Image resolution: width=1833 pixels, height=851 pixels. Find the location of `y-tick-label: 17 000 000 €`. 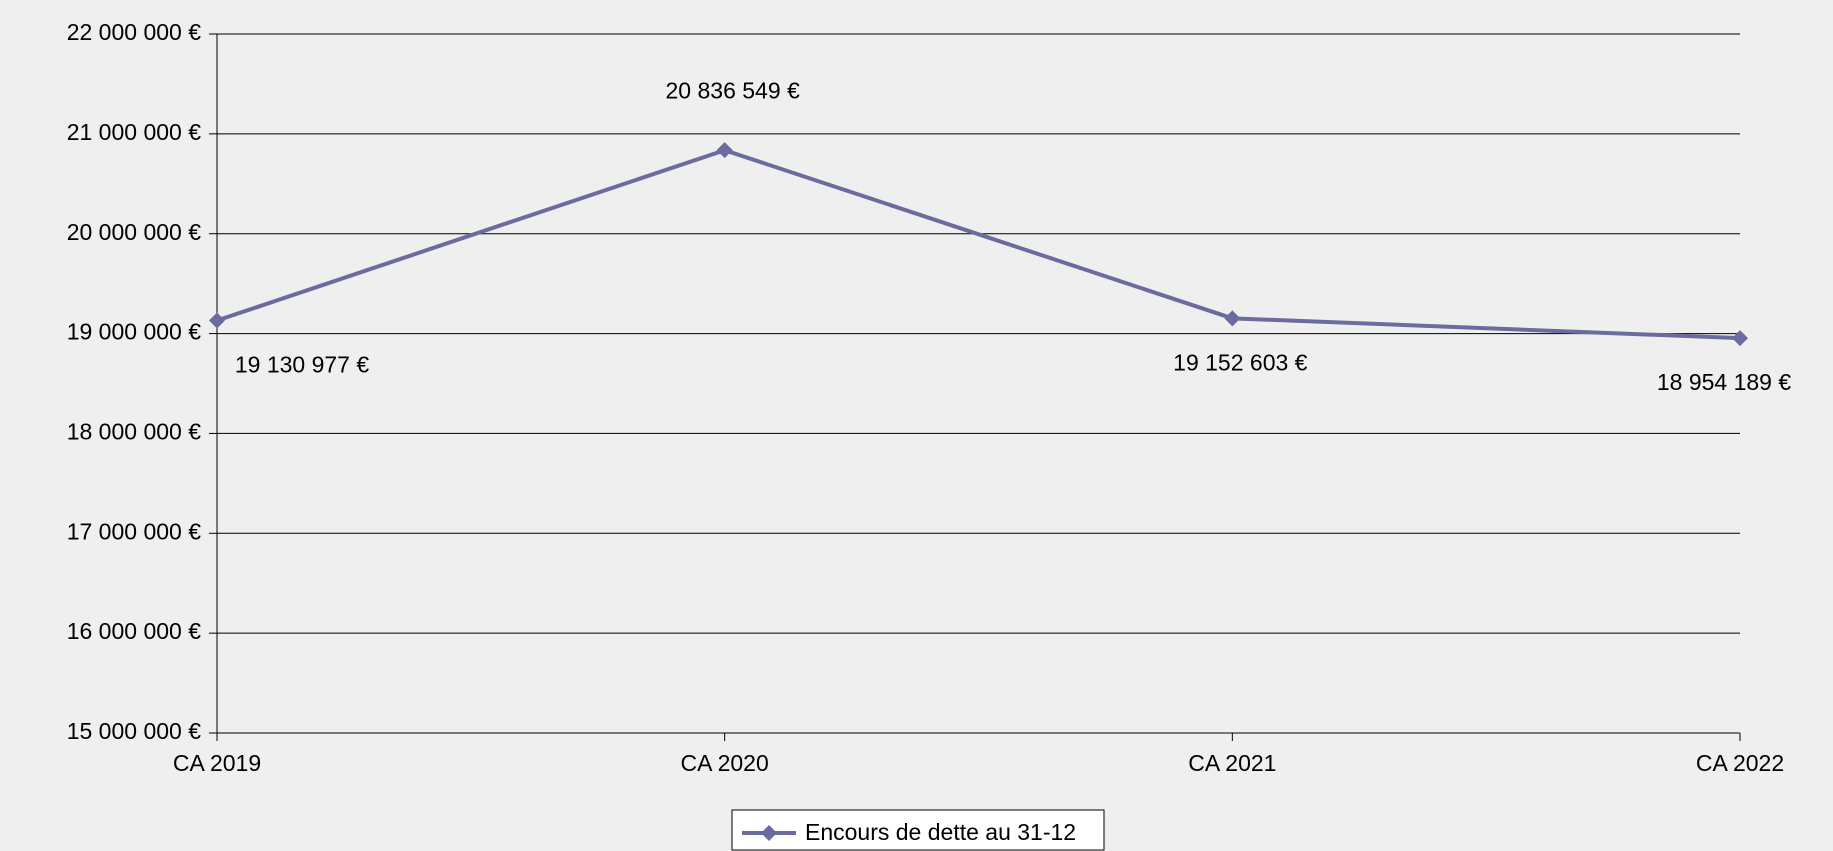

y-tick-label: 17 000 000 € is located at coordinates (134, 531).